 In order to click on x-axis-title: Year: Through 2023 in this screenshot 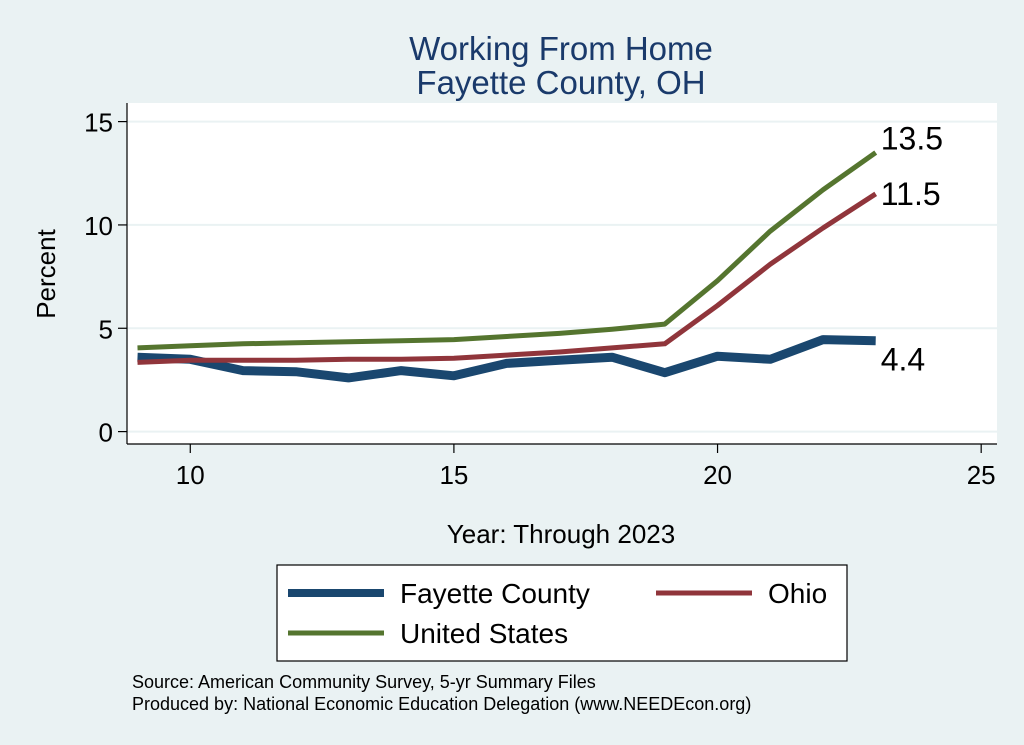, I will do `click(561, 534)`.